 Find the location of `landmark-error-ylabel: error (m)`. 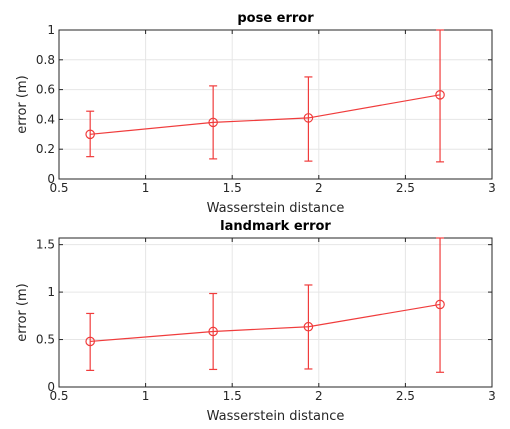

landmark-error-ylabel: error (m) is located at coordinates (22, 312).